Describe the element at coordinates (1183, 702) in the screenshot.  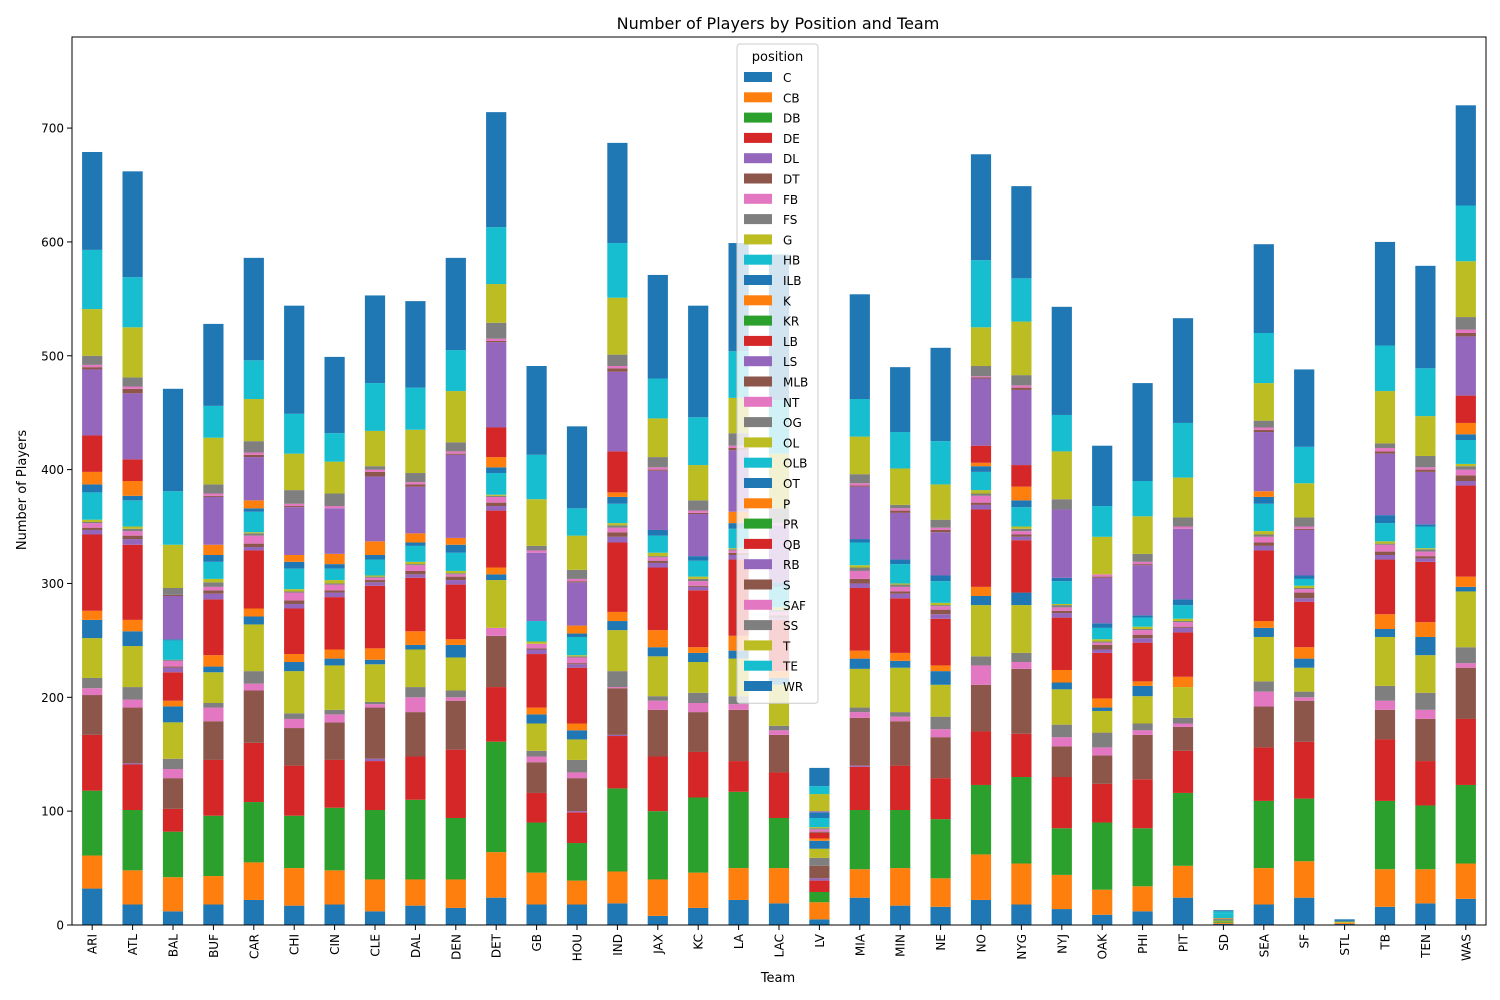
I see `bar-segment-pit-g` at that location.